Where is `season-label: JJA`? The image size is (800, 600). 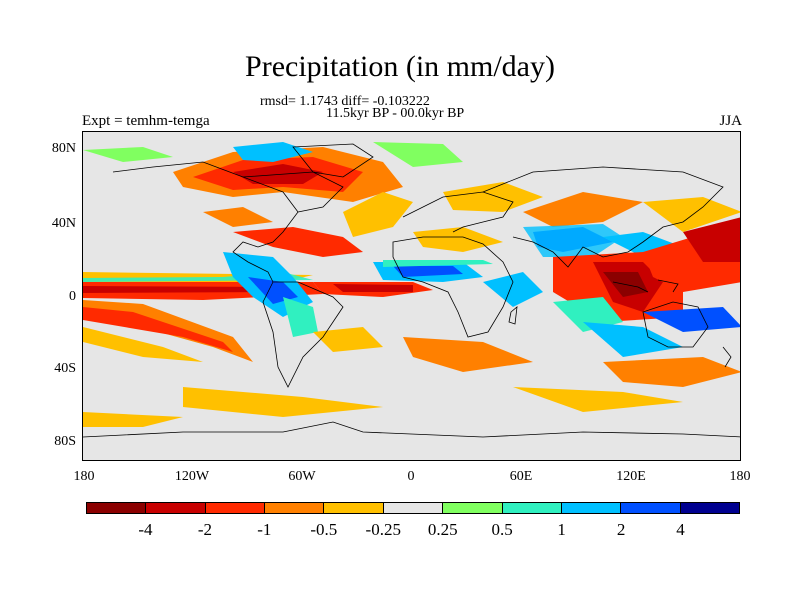 season-label: JJA is located at coordinates (730, 121).